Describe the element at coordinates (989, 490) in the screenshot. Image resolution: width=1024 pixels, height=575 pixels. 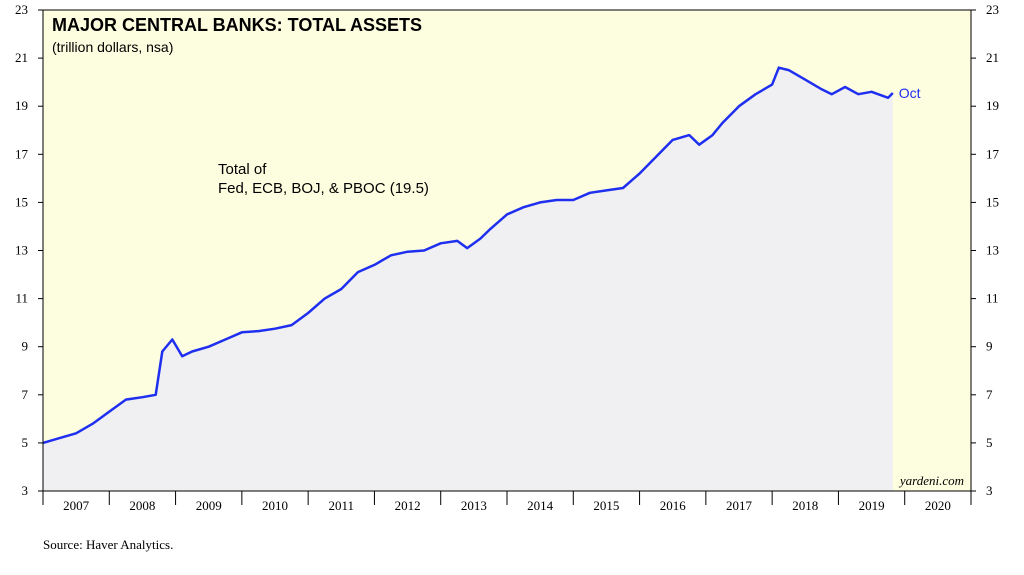
I see `y2-tick-label: 3` at that location.